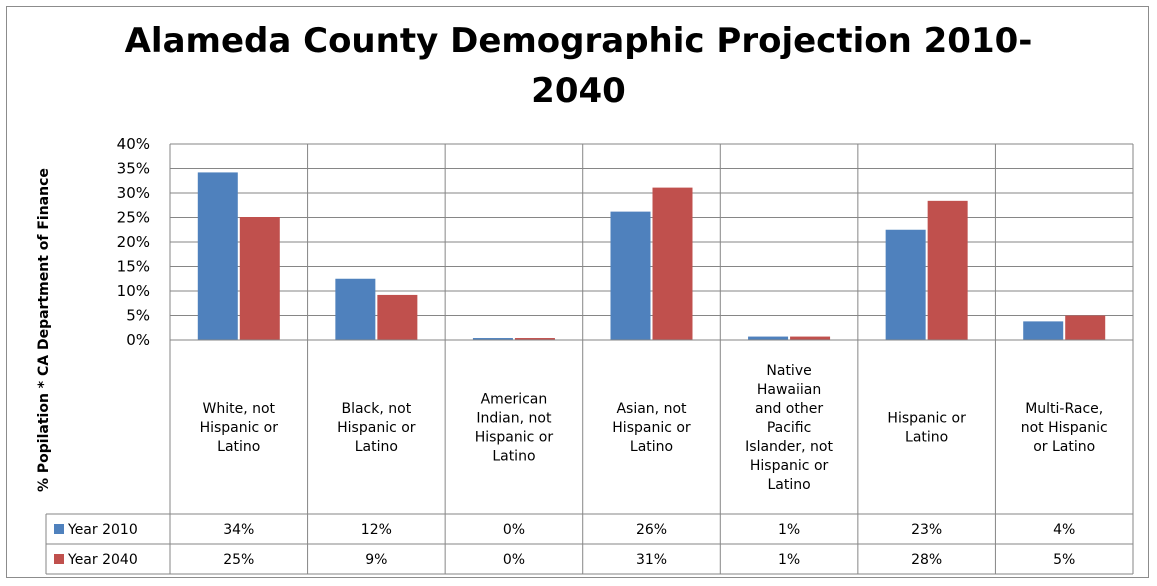 This screenshot has width=1157, height=586. I want to click on y-tick-label: 35%, so click(133, 169).